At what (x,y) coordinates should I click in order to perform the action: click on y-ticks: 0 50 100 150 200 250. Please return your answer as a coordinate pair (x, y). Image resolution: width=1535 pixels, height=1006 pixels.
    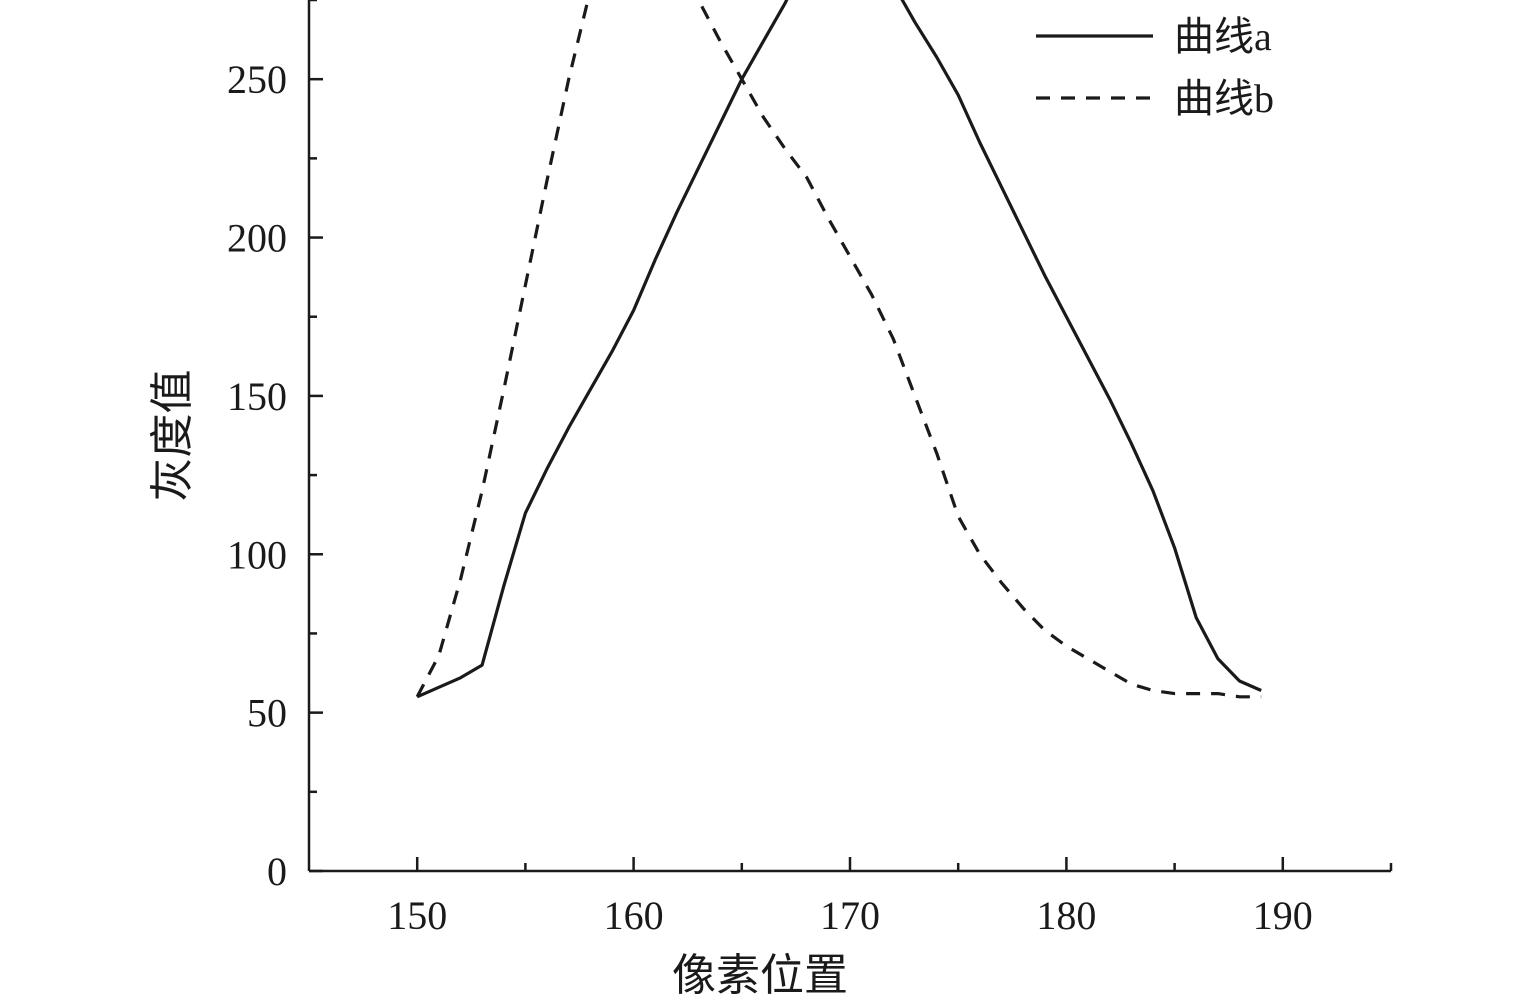
    Looking at the image, I should click on (275, 447).